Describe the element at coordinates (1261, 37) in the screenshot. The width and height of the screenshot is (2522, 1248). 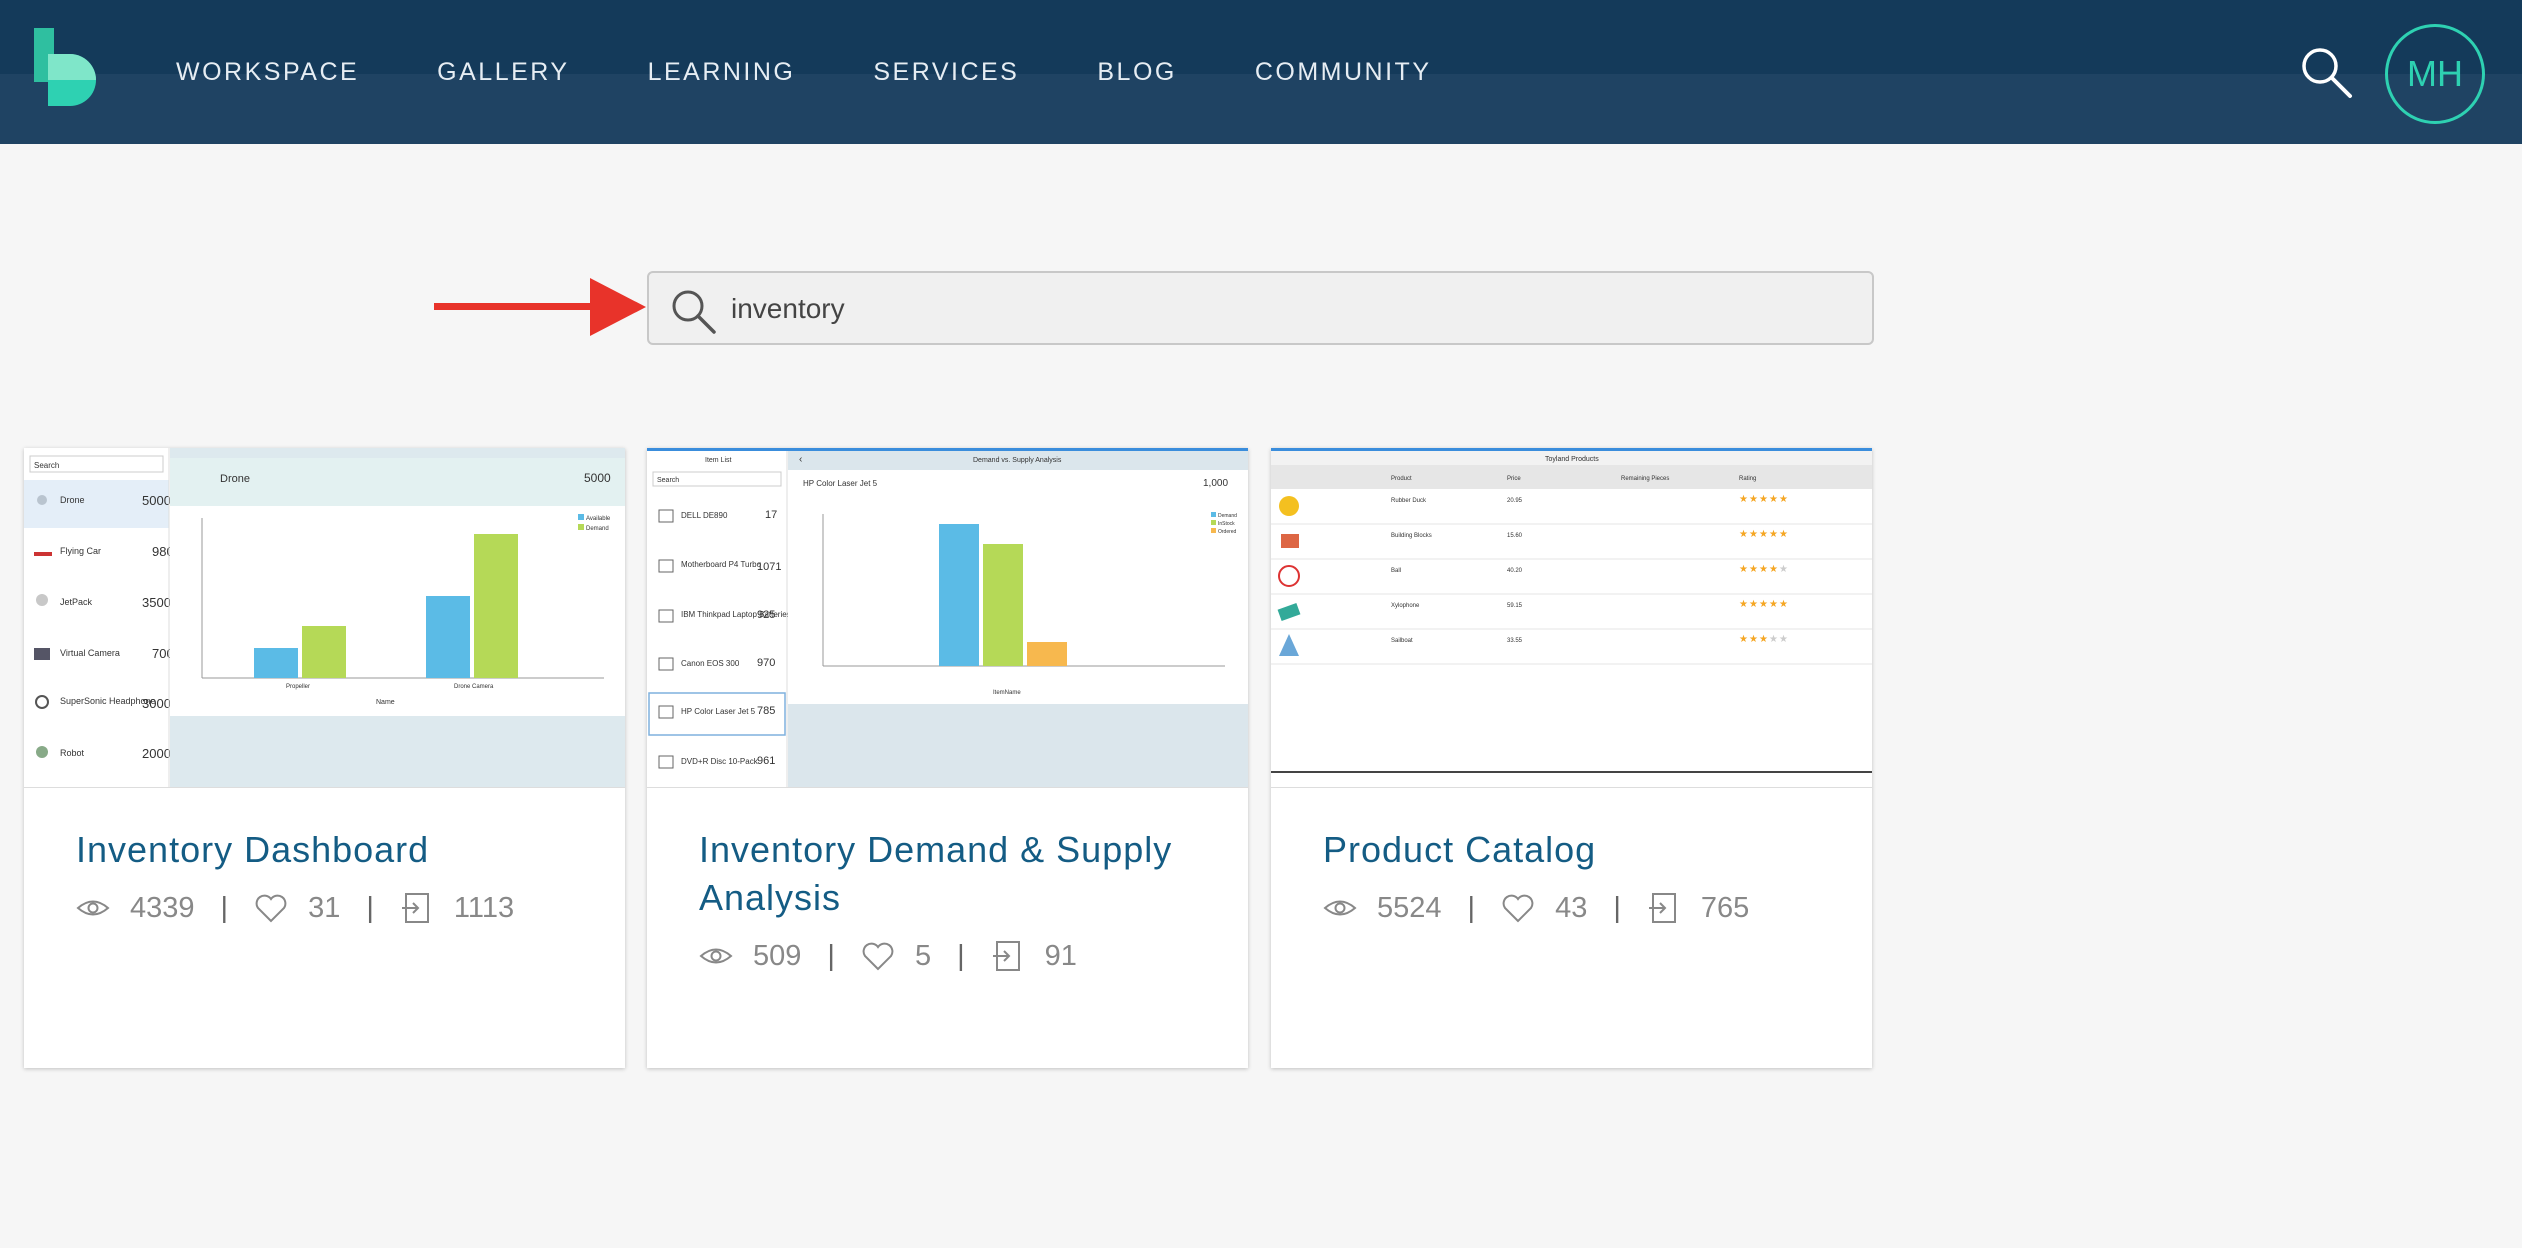
I see `header-band` at that location.